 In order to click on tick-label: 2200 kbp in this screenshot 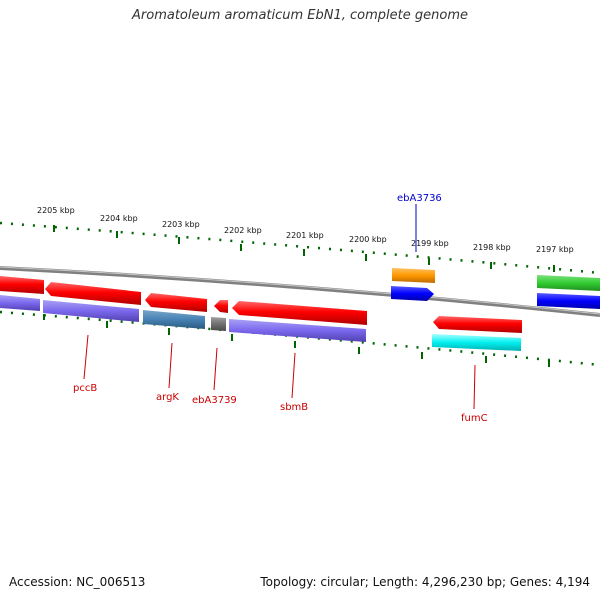, I will do `click(368, 239)`.